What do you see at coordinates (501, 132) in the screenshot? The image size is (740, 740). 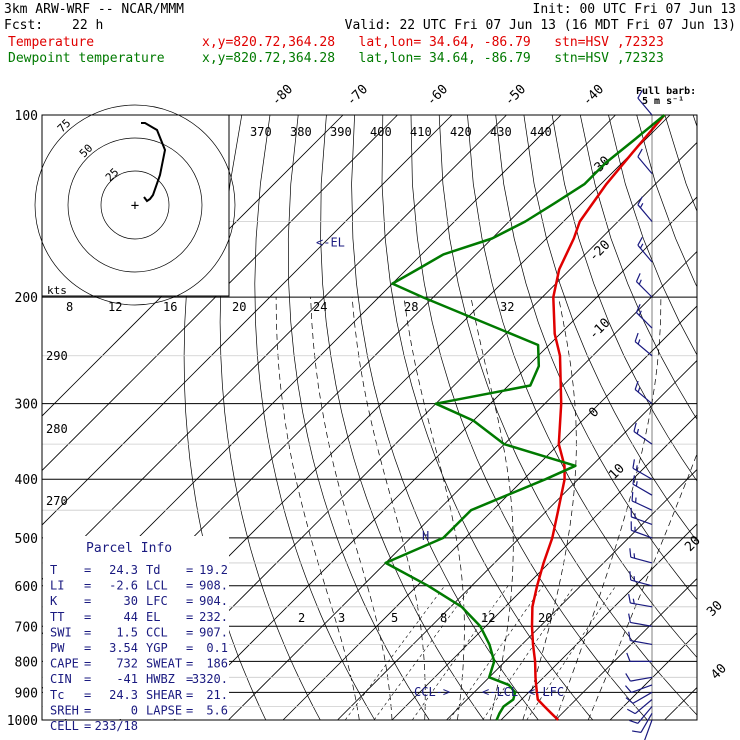 I see `theta-label: 430` at bounding box center [501, 132].